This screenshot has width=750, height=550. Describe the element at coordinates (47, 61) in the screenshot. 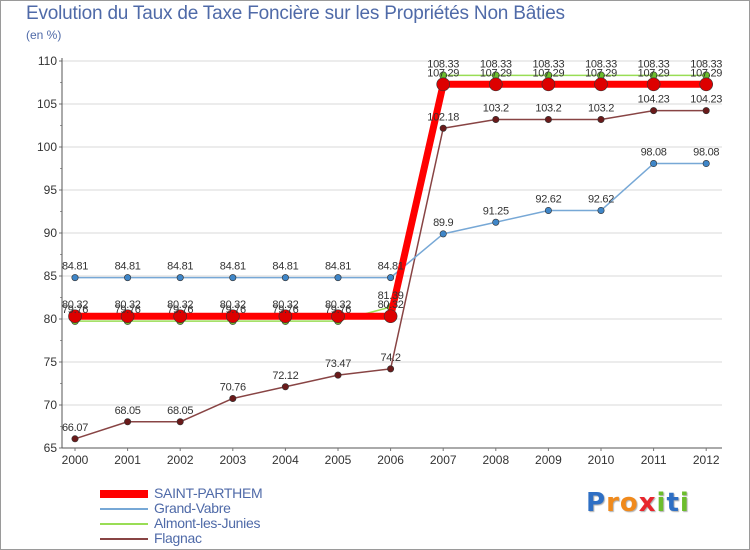

I see `y-tick-label: 110` at that location.